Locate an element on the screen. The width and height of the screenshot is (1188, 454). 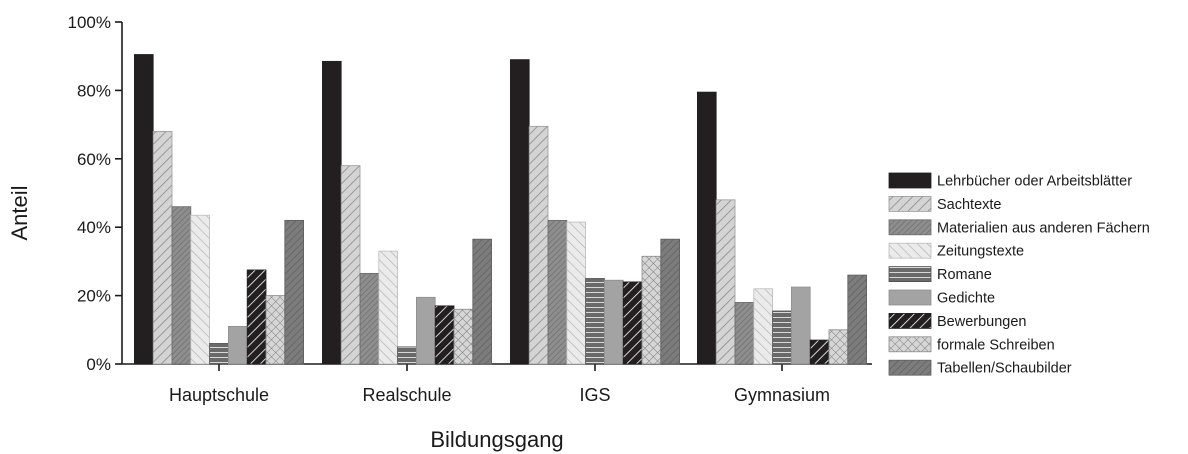
bar-igs-gedichte is located at coordinates (614, 322).